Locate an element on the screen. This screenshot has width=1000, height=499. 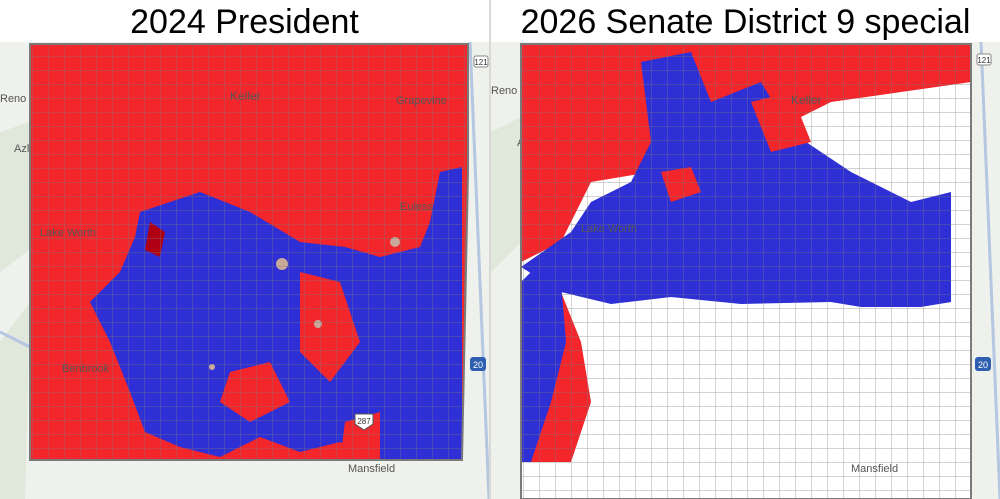
panel-title: 2026 Senate District 9 special is located at coordinates (745, 22).